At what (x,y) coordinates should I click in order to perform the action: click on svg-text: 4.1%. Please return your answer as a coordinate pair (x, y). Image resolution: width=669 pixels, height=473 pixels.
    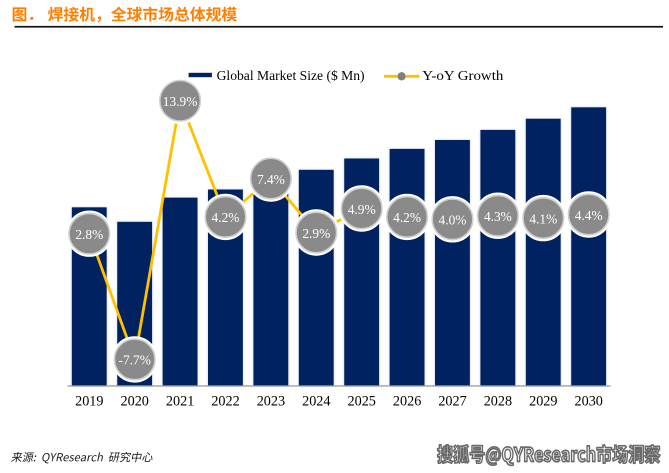
    Looking at the image, I should click on (543, 218).